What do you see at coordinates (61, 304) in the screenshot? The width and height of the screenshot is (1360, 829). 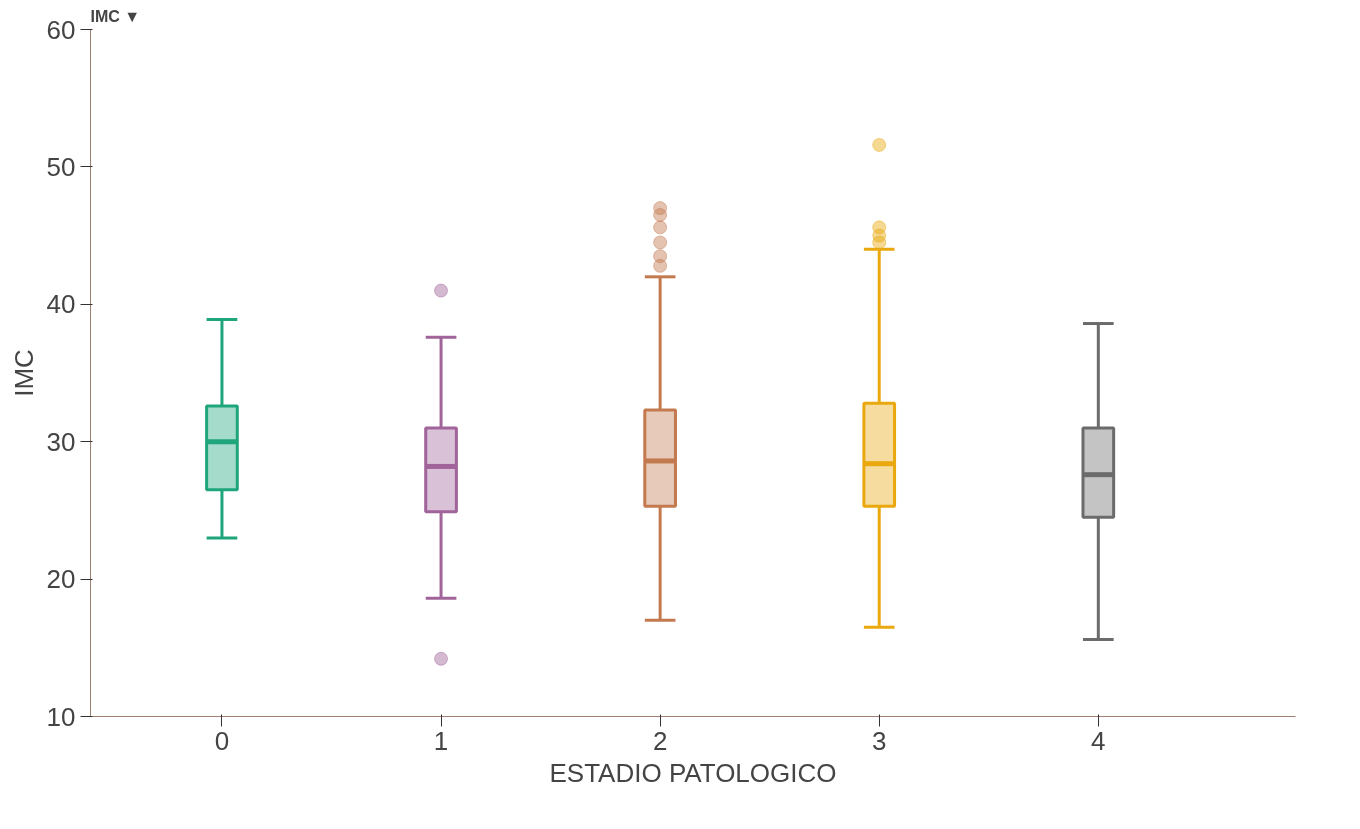 I see `y-tick-label: 40` at bounding box center [61, 304].